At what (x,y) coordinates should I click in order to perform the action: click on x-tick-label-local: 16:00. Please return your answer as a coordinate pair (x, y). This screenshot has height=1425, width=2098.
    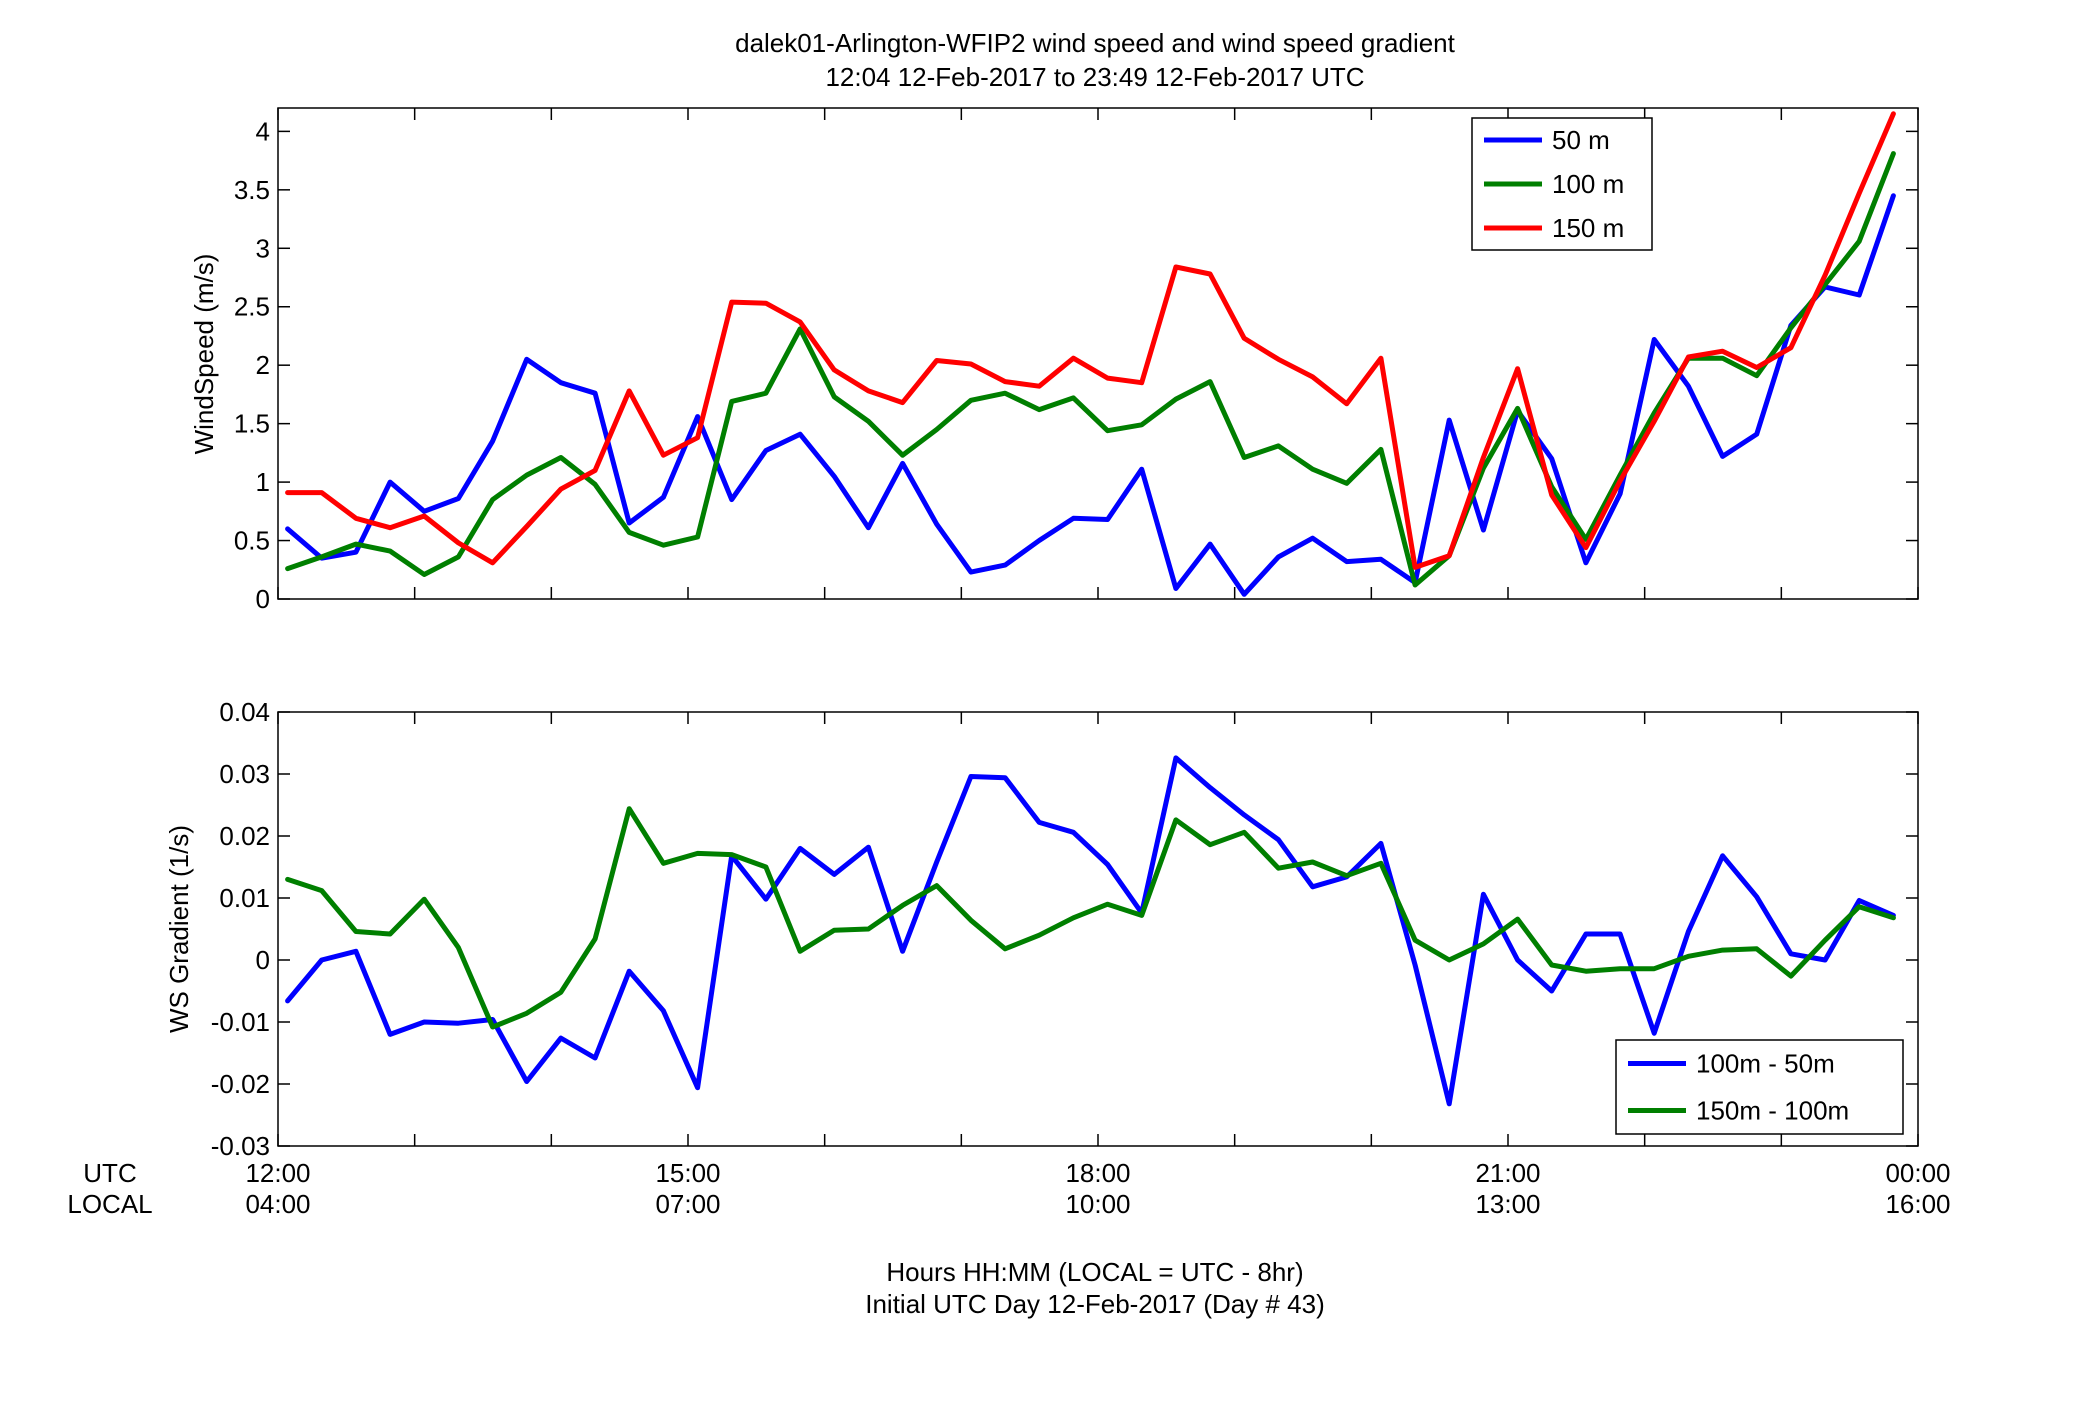
    Looking at the image, I should click on (1917, 1204).